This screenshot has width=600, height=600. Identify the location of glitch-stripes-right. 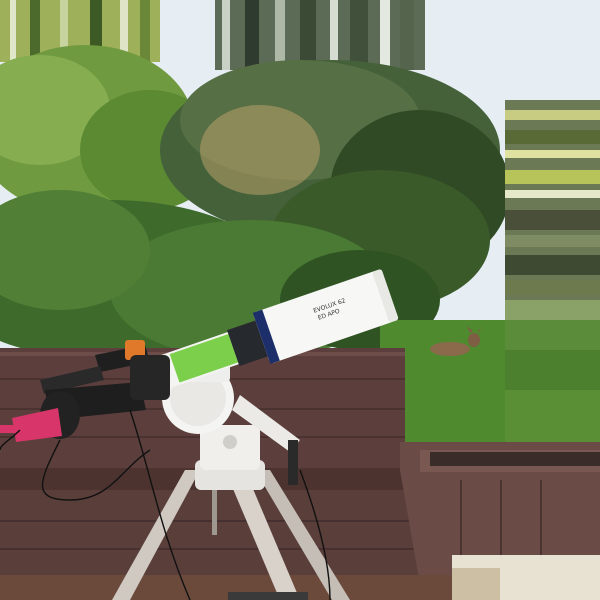
(552, 272).